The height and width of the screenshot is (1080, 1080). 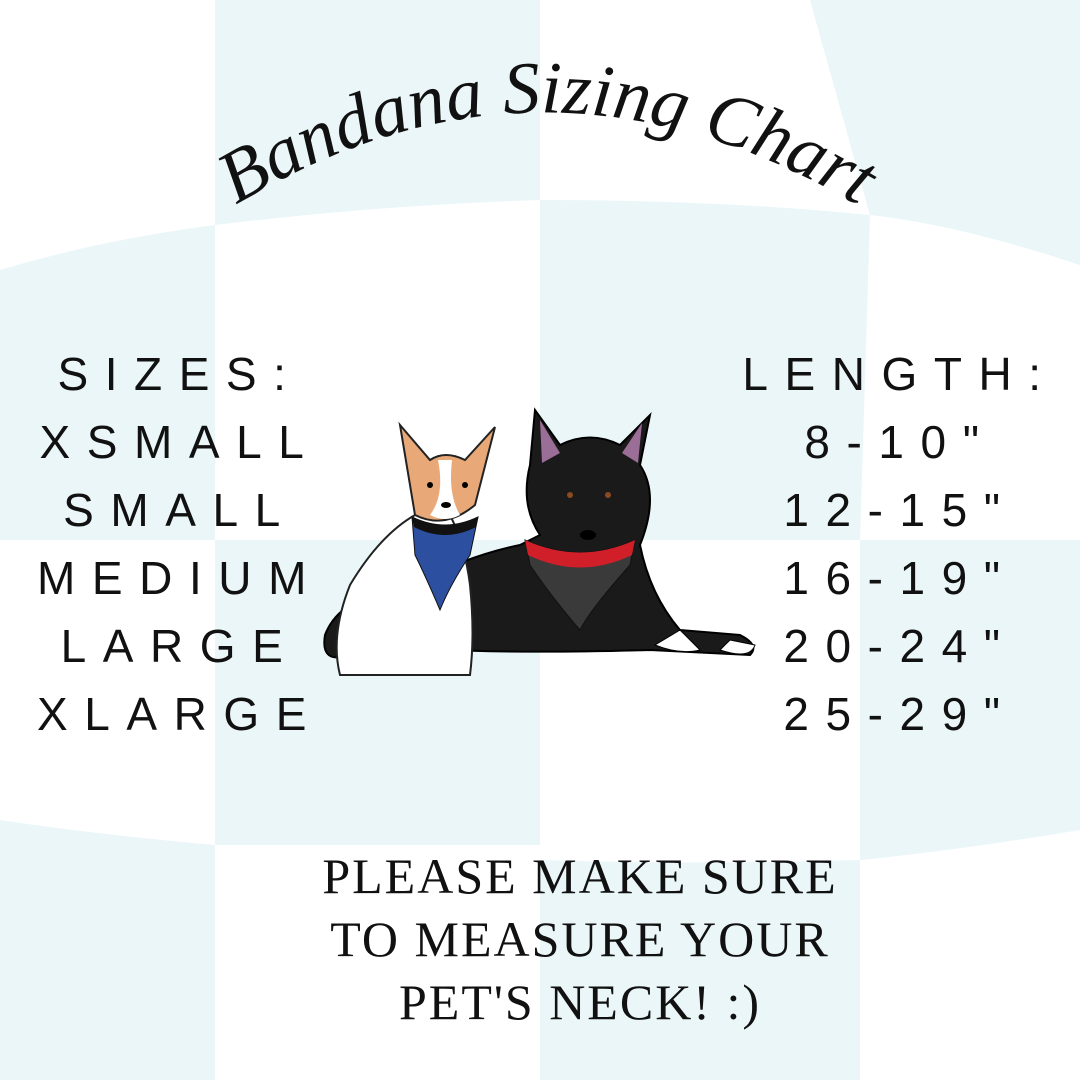 I want to click on title-arc: Bandana Sizing Chart, so click(x=548, y=134).